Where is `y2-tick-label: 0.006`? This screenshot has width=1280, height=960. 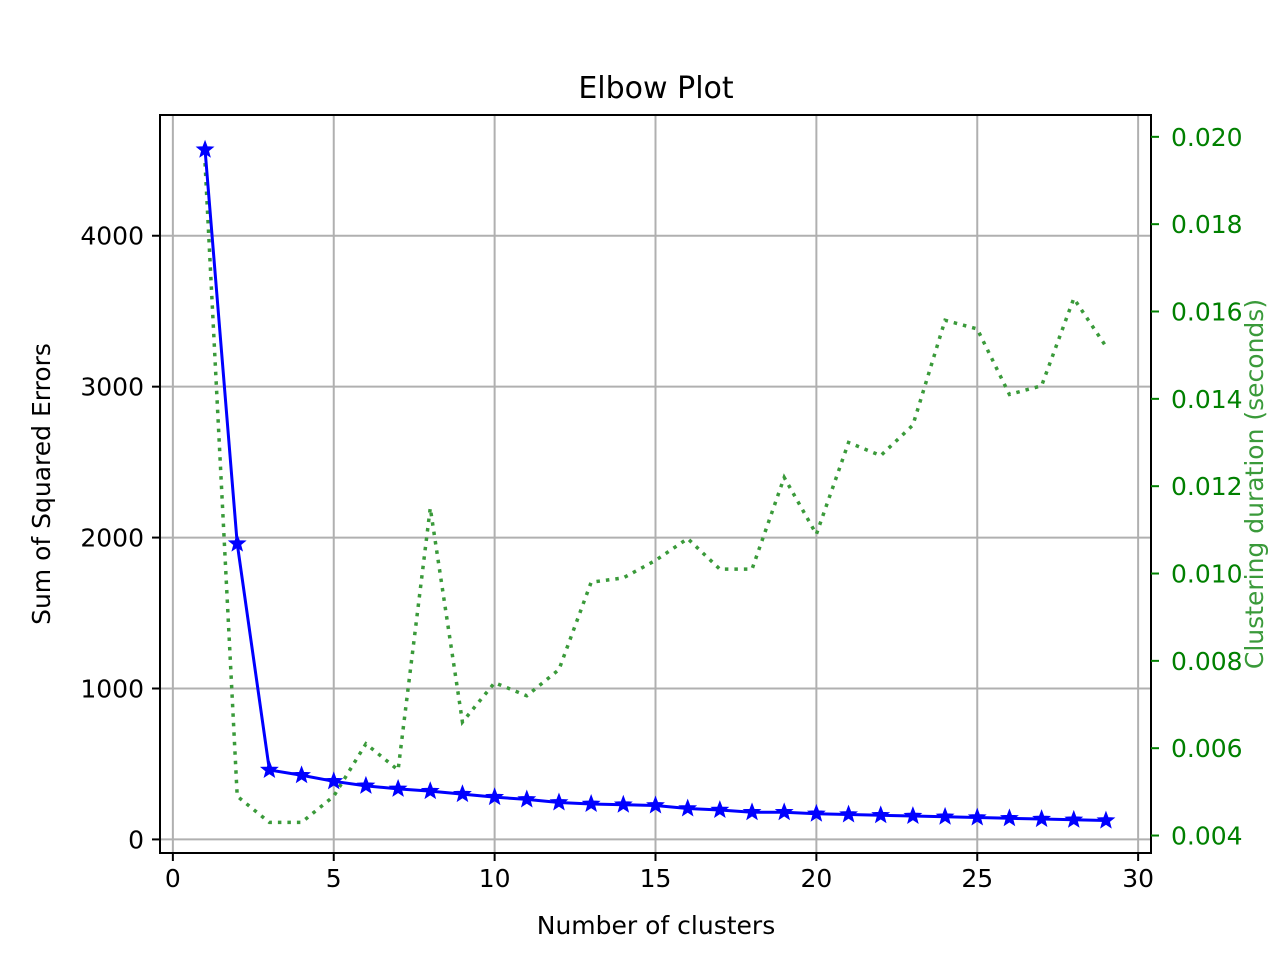 y2-tick-label: 0.006 is located at coordinates (1207, 748).